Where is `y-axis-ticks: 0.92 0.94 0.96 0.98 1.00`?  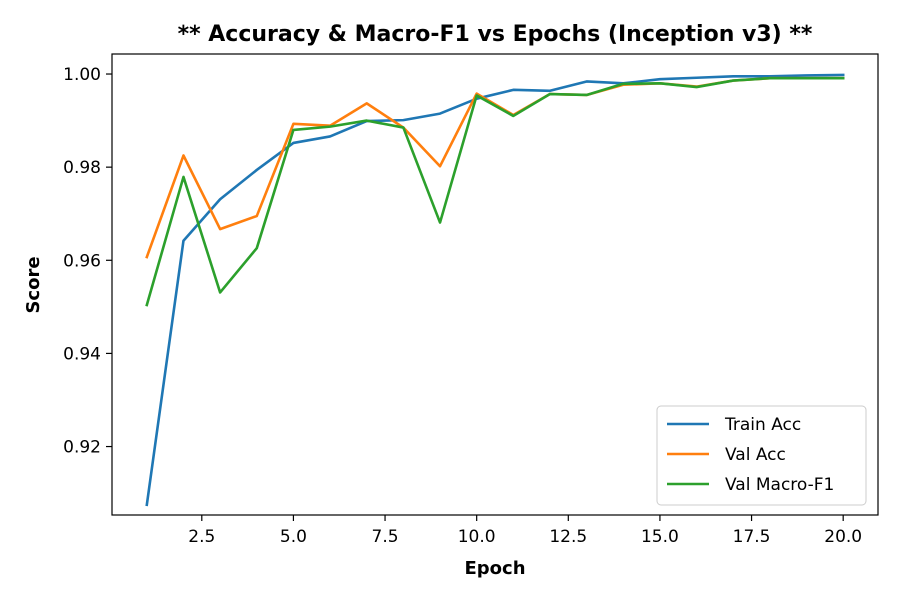
y-axis-ticks: 0.92 0.94 0.96 0.98 1.00 is located at coordinates (87, 261).